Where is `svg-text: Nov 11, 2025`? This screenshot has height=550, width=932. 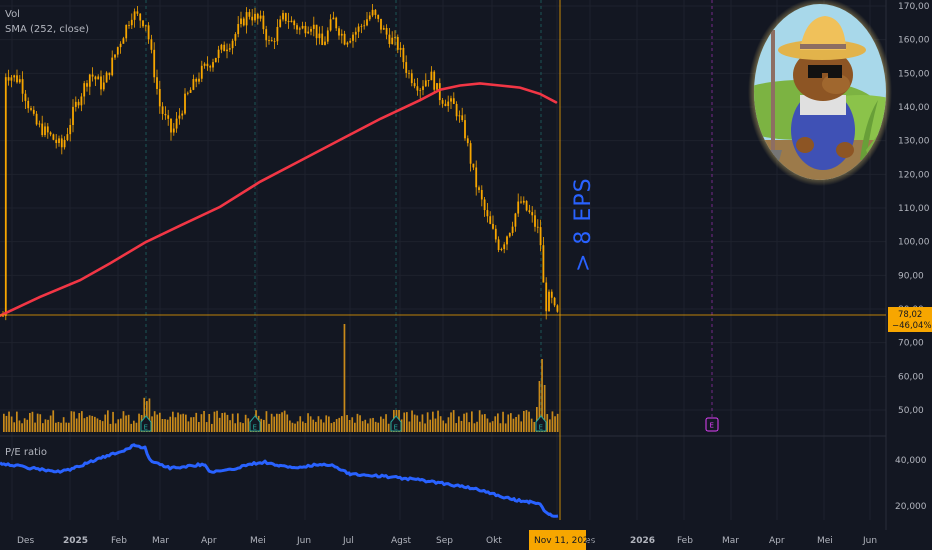 svg-text: Nov 11, 2025 is located at coordinates (564, 541).